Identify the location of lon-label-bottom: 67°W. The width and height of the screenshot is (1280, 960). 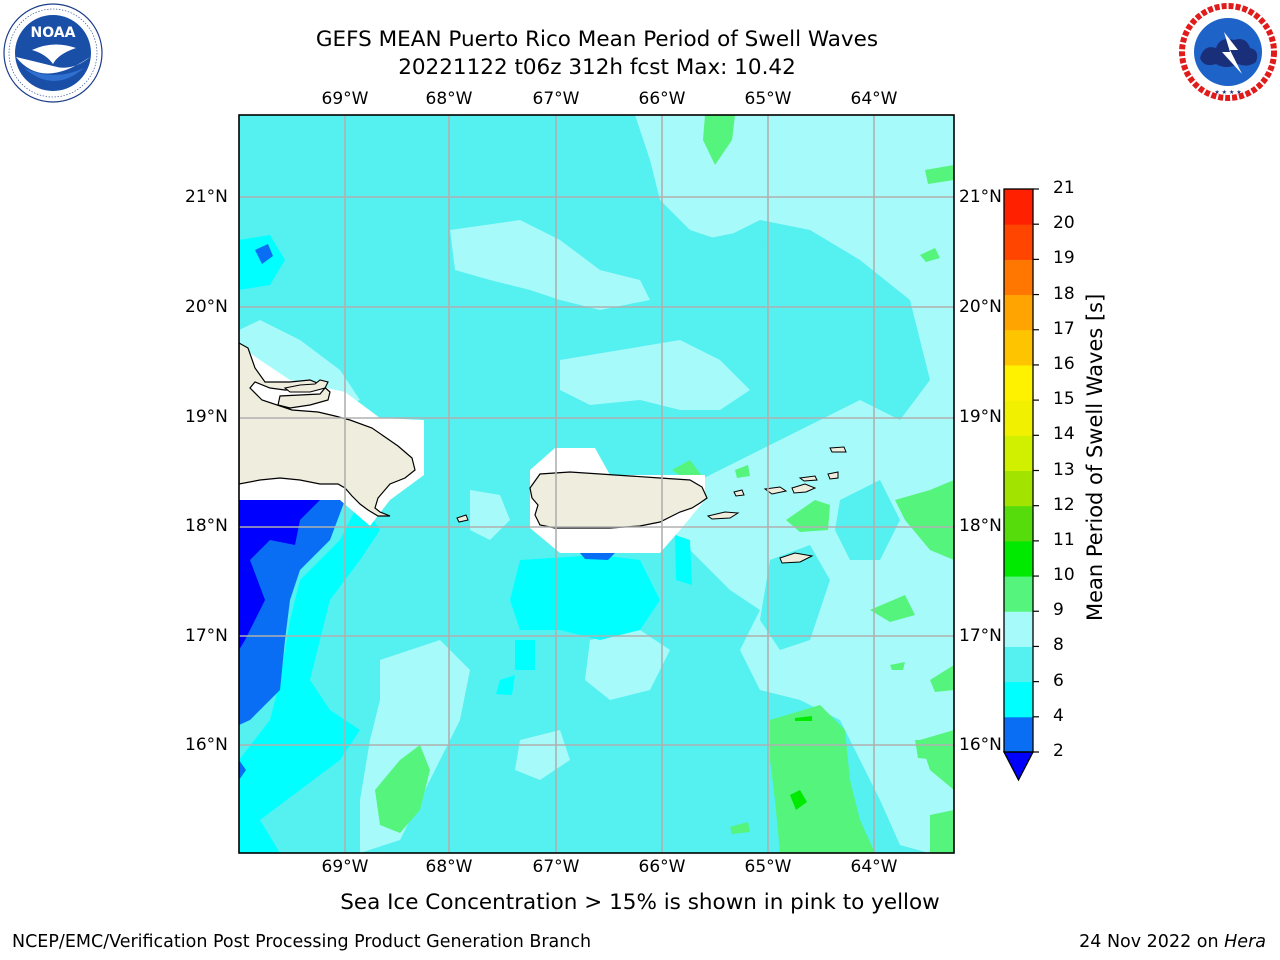
(556, 867).